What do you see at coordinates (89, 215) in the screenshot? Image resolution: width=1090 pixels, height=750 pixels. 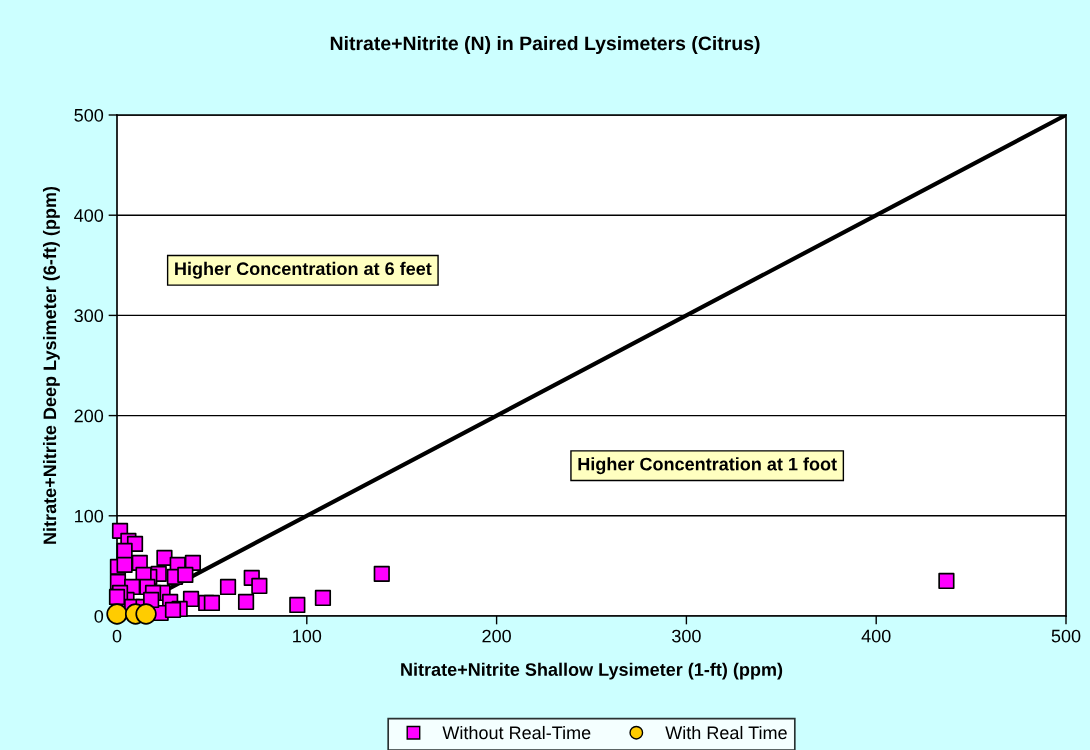 I see `y-tick-label: 400` at bounding box center [89, 215].